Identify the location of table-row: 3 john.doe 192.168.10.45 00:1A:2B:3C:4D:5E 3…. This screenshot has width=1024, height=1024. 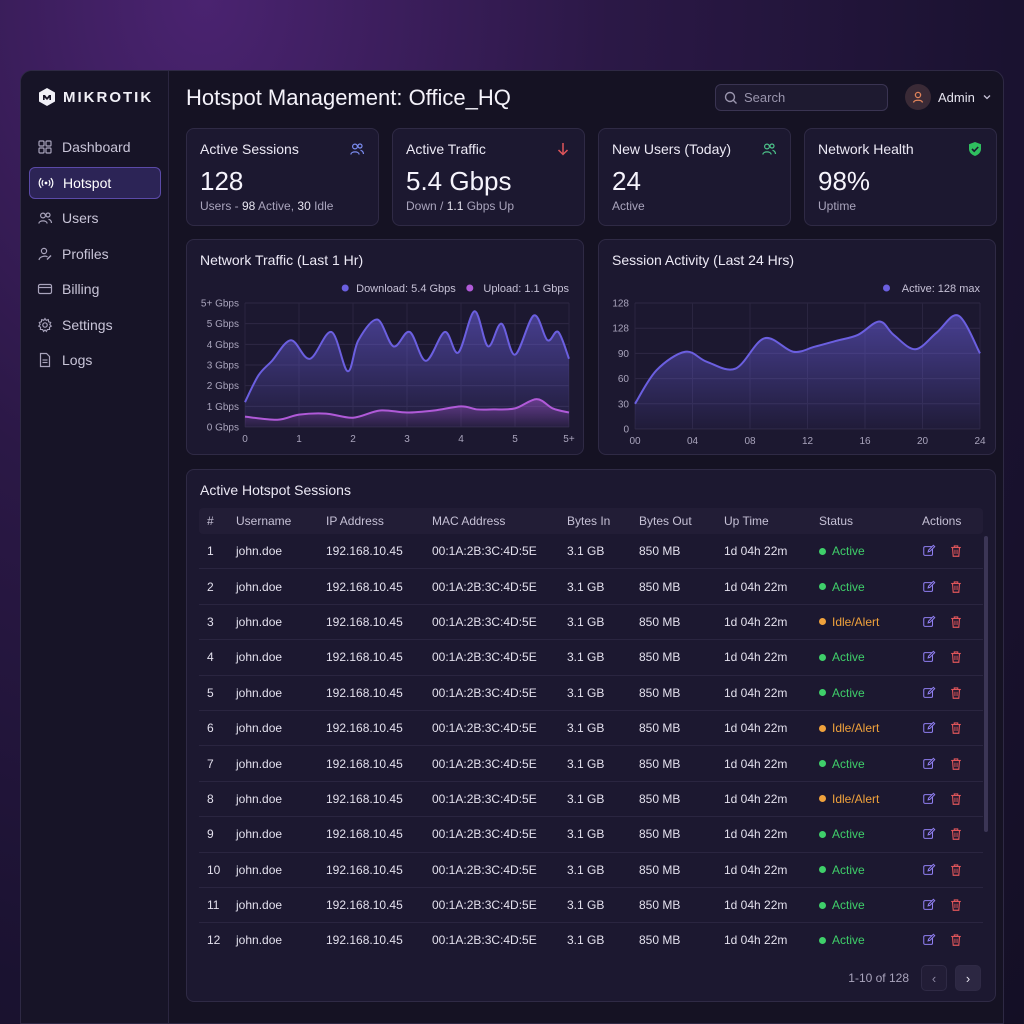
(591, 623).